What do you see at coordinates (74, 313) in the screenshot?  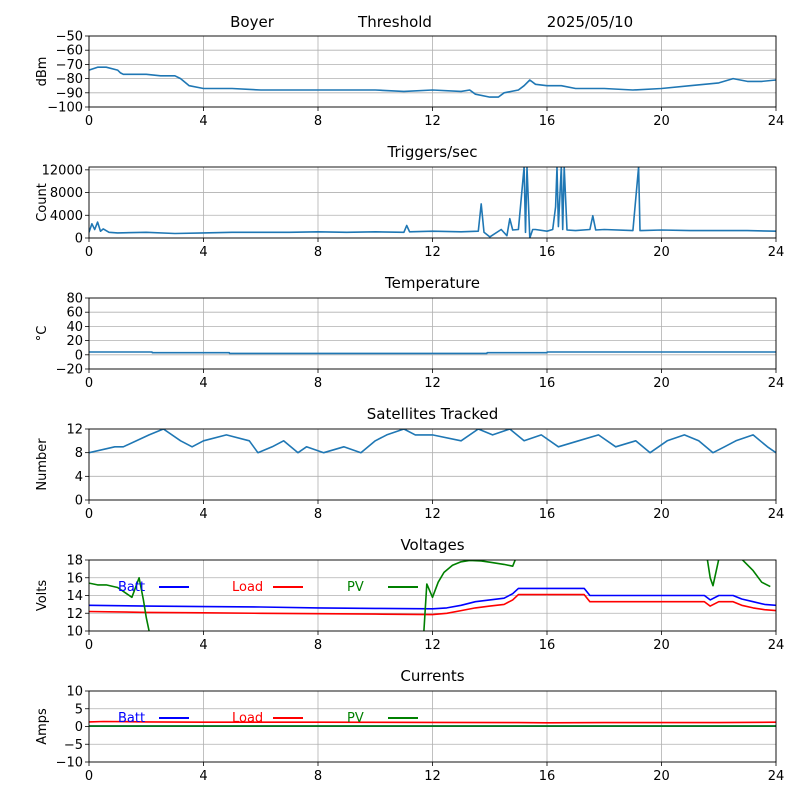 I see `y-tick-label: 60` at bounding box center [74, 313].